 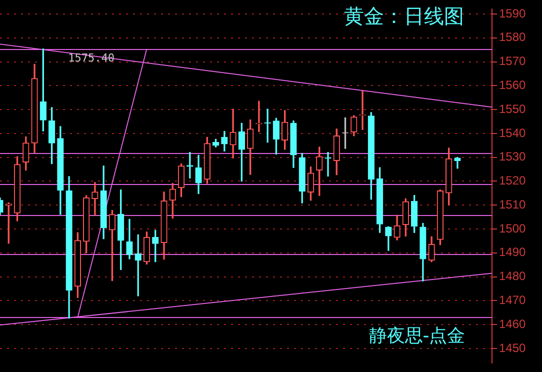 What do you see at coordinates (512, 347) in the screenshot?
I see `y-tick-label: 1450` at bounding box center [512, 347].